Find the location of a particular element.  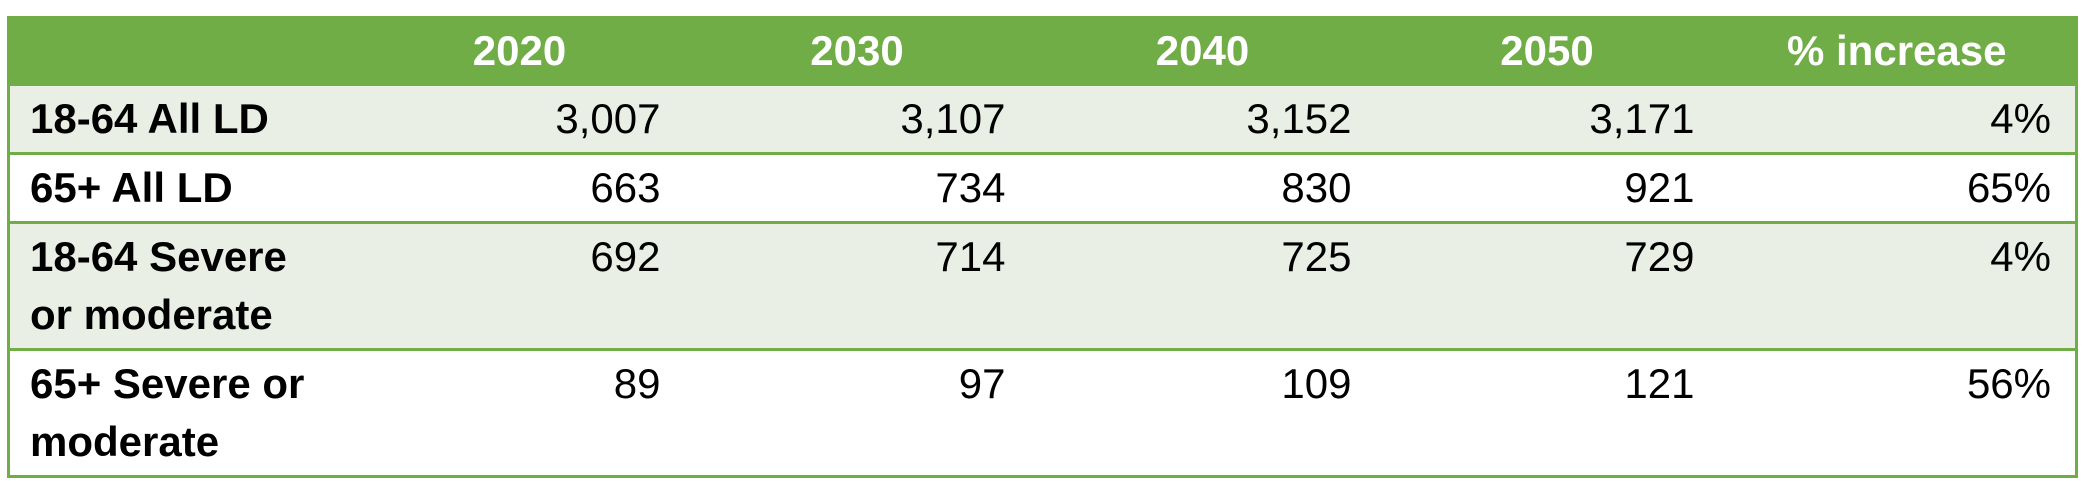

cell-value: 692 is located at coordinates (519, 285).